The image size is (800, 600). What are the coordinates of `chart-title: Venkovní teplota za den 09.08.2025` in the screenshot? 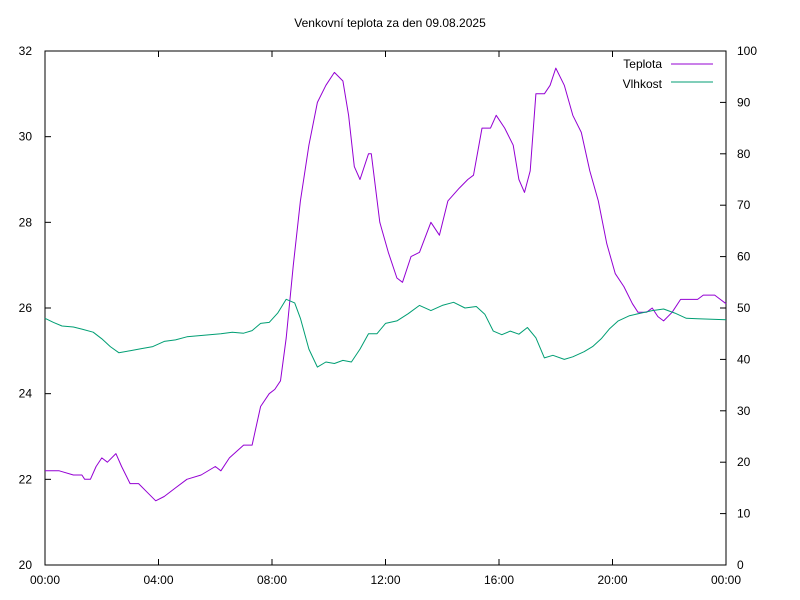 It's located at (390, 23).